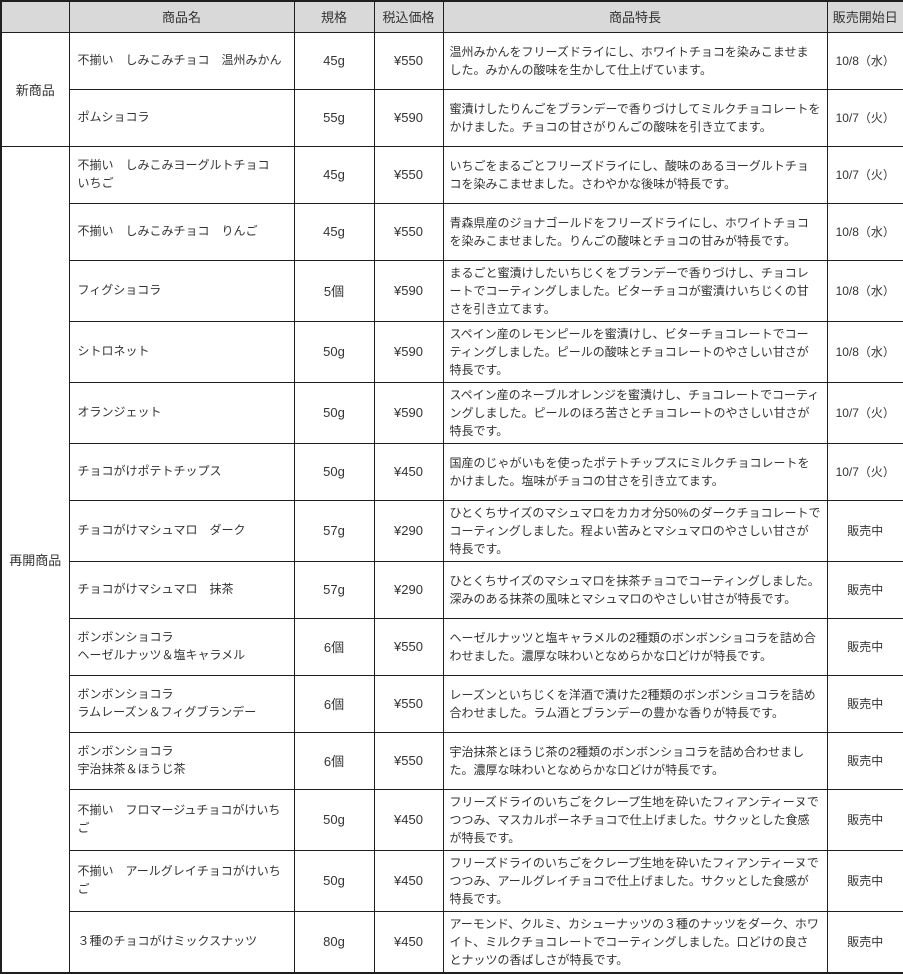  I want to click on category-cell-resumed-products: 再開商品, so click(35, 559).